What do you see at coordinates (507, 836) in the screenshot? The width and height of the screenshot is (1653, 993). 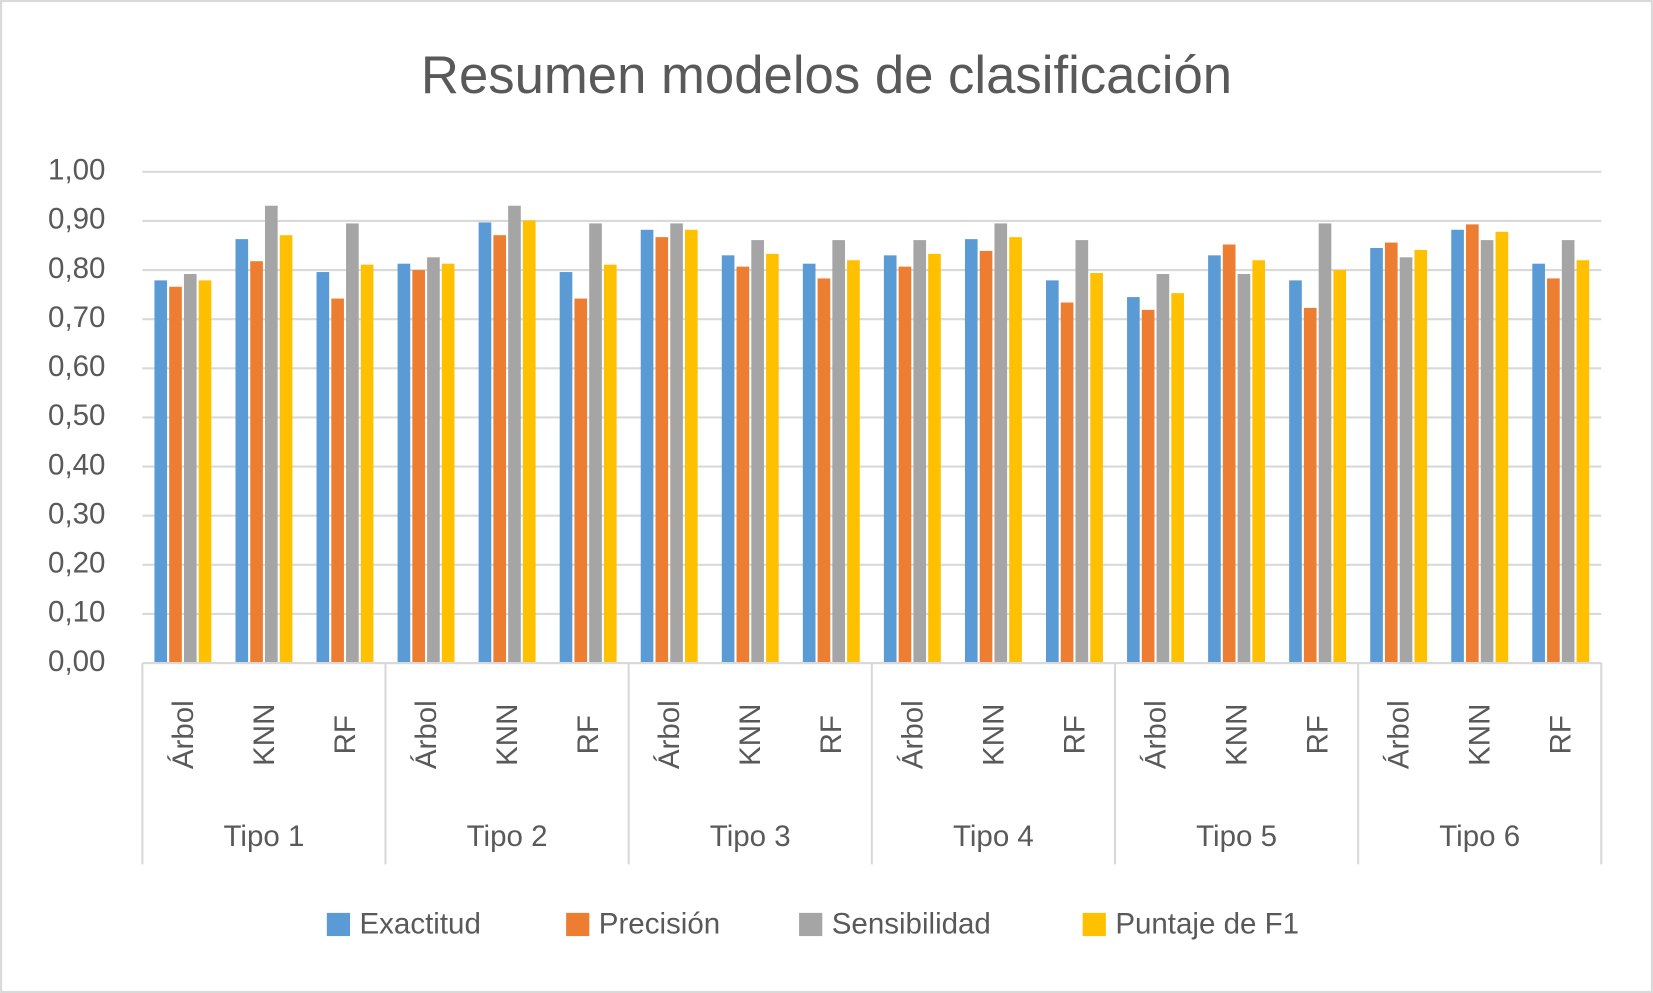 I see `group-label: Tipo 2` at bounding box center [507, 836].